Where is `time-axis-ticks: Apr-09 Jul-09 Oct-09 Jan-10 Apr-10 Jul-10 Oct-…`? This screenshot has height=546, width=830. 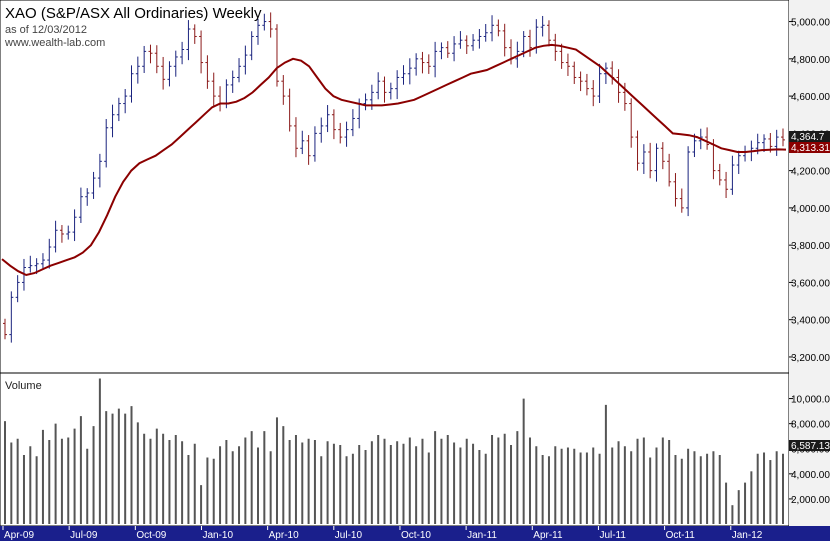 time-axis-ticks: Apr-09 Jul-09 Oct-09 Jan-10 Apr-10 Jul-10 Oct-… is located at coordinates (382, 533).